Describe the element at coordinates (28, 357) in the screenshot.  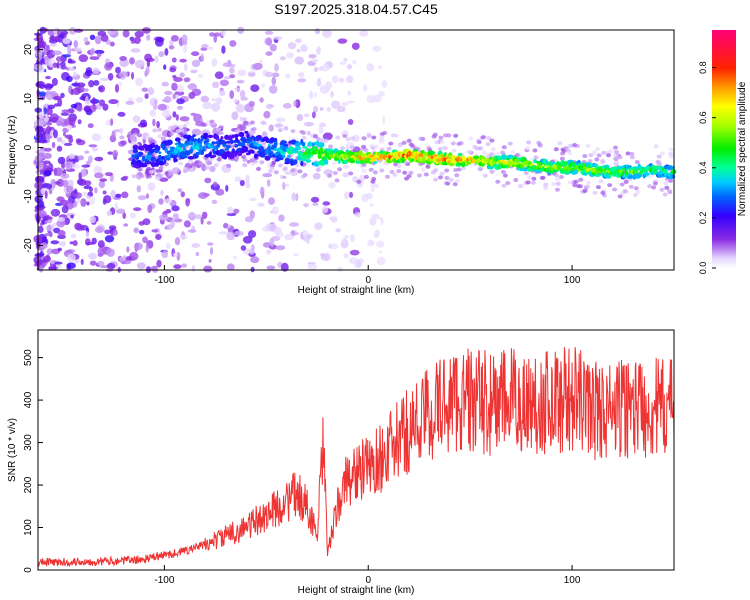
I see `y-tick-label: 500` at that location.